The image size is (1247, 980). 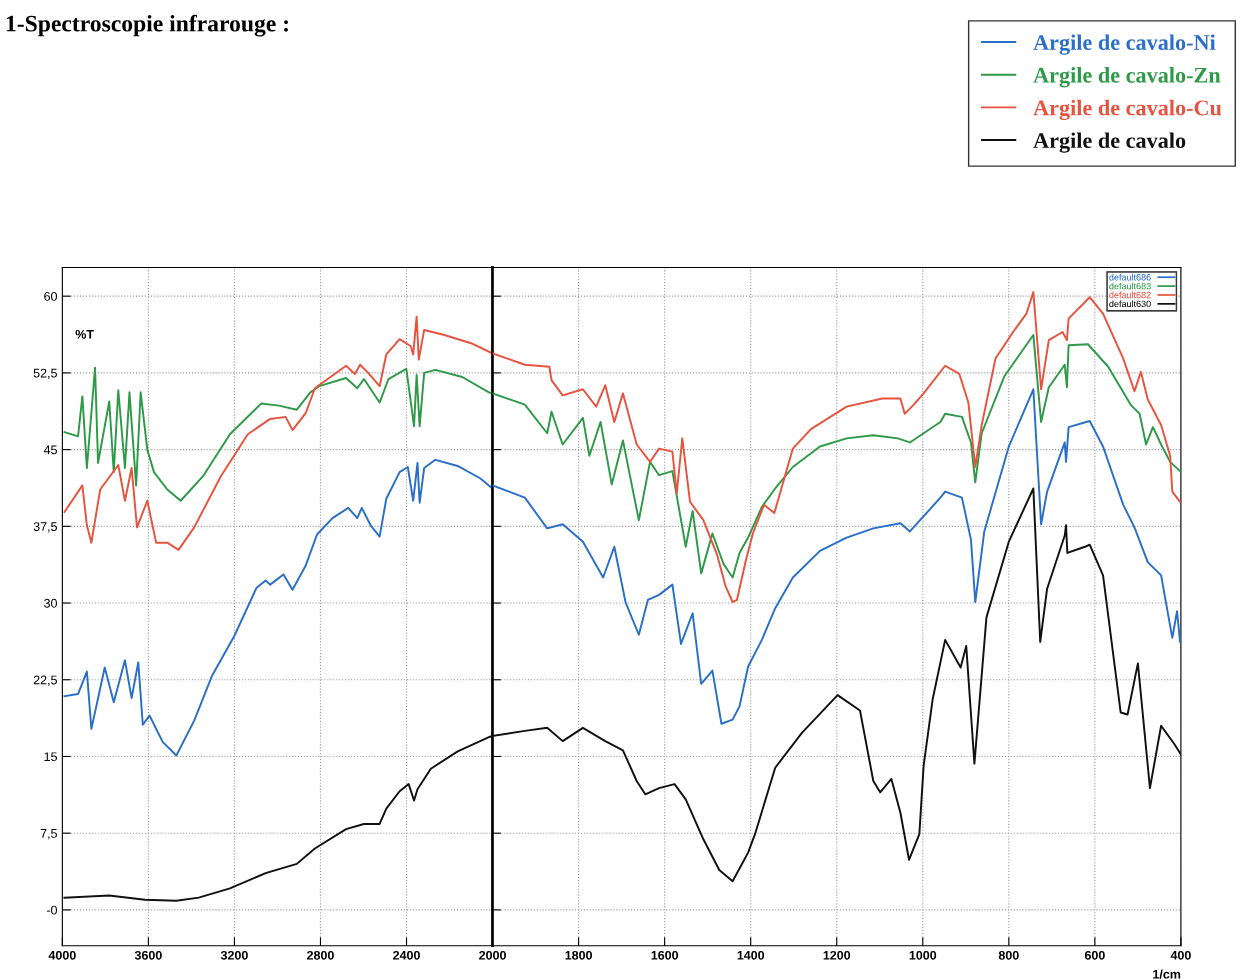 I want to click on x-tick-label: 1400, so click(x=751, y=955).